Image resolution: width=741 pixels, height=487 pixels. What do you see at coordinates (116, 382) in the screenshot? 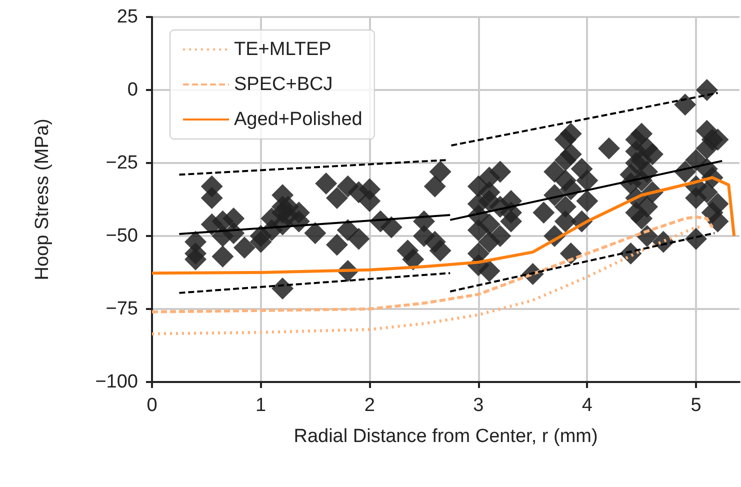
I see `y-tick-label: −100` at bounding box center [116, 382].